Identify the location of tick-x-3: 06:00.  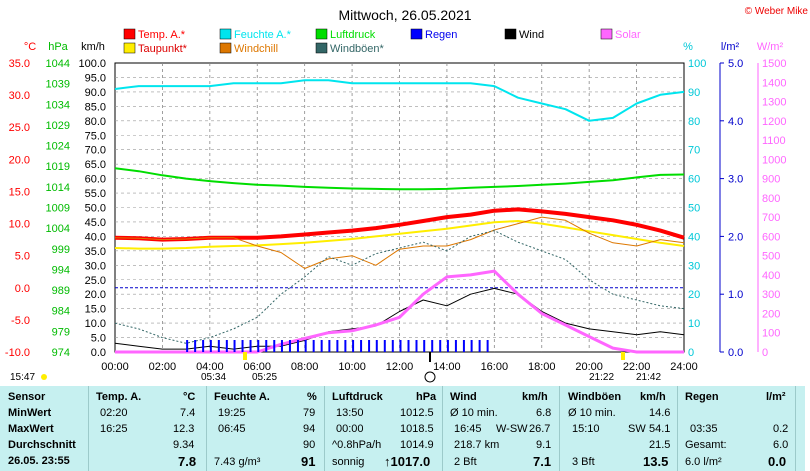
(257, 367).